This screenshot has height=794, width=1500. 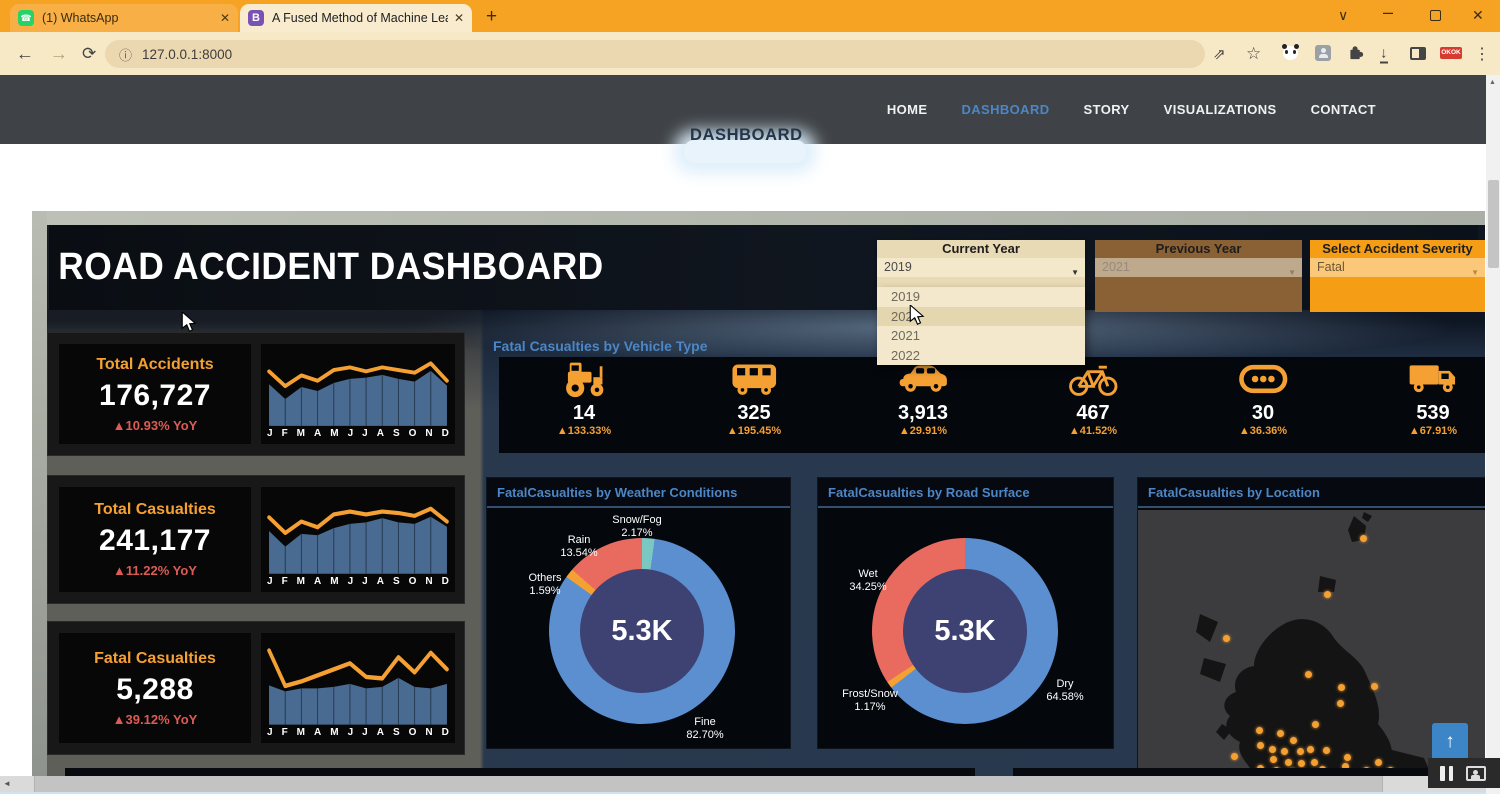 What do you see at coordinates (868, 580) in the screenshot?
I see `donut-label: Wet 34.25%` at bounding box center [868, 580].